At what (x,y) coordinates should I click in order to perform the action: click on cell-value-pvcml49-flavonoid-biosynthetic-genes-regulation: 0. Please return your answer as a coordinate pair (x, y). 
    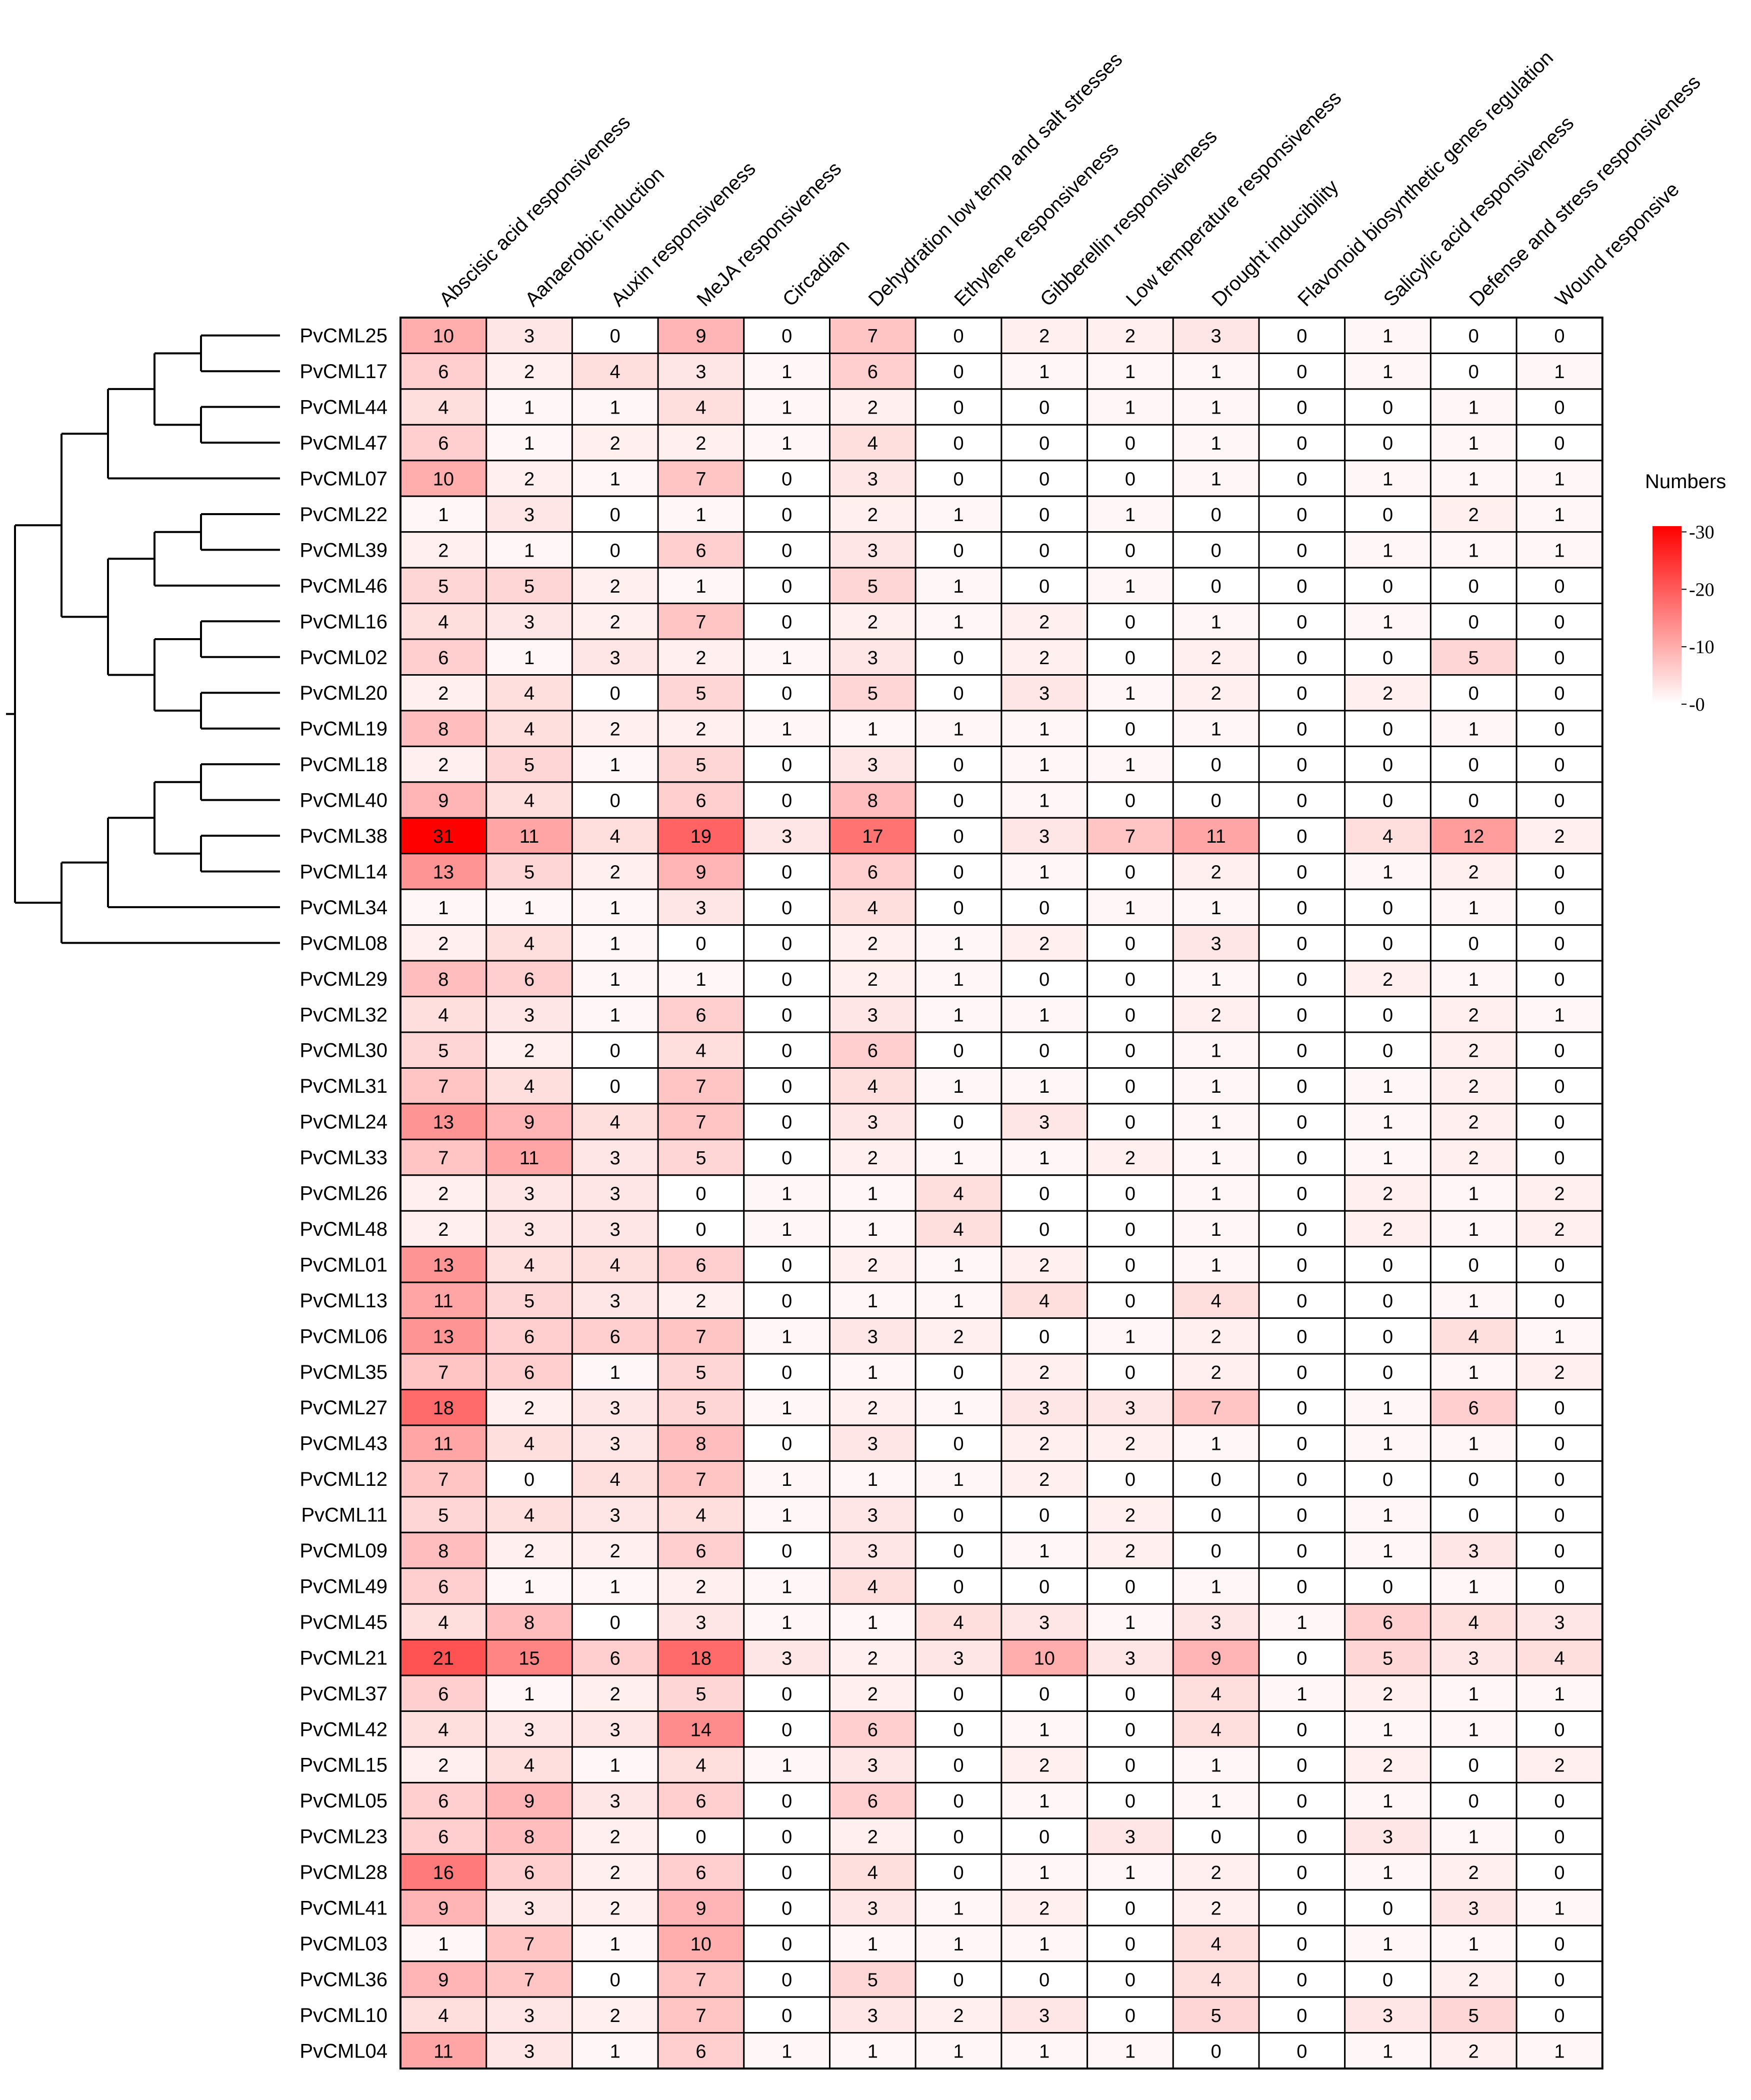
    Looking at the image, I should click on (1301, 1586).